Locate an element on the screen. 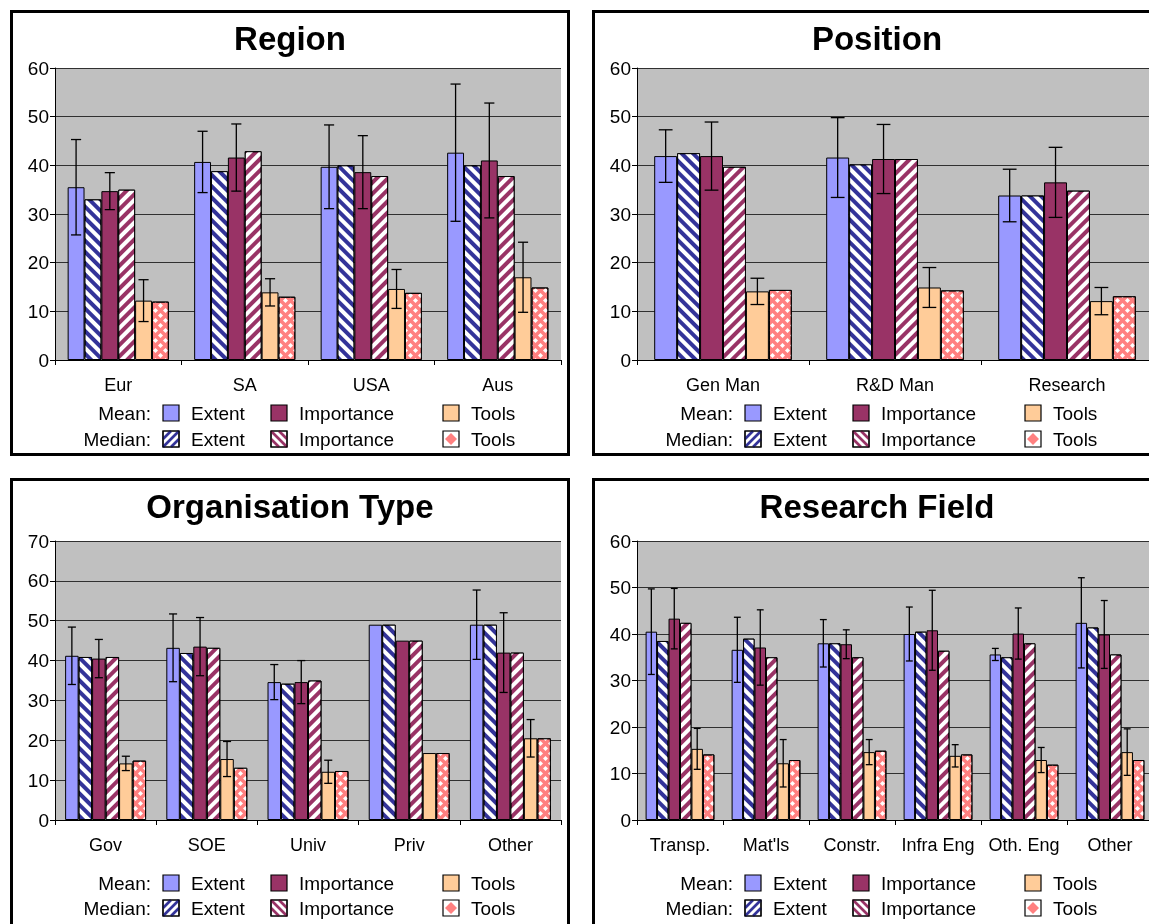 The height and width of the screenshot is (924, 1149). x-tick-label: Univ is located at coordinates (308, 845).